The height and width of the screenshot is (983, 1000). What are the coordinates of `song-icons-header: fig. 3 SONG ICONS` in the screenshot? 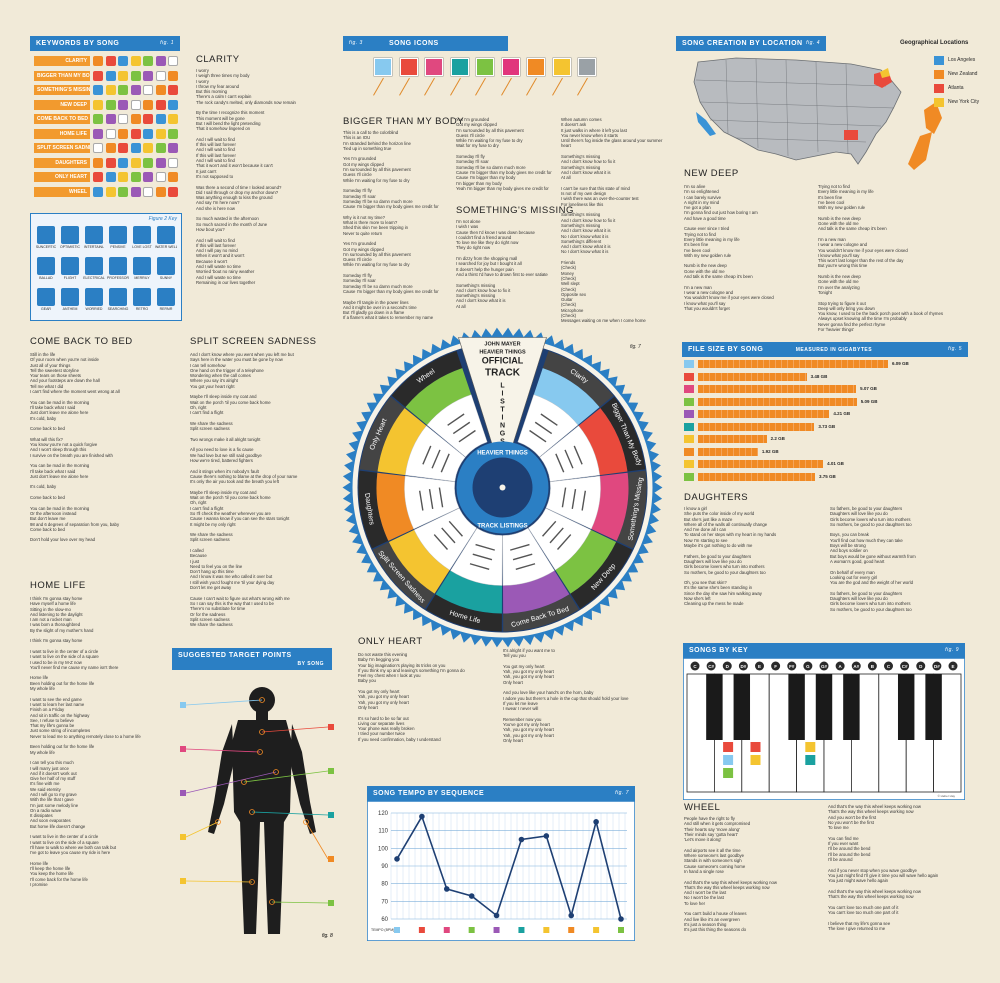 It's located at (425, 43).